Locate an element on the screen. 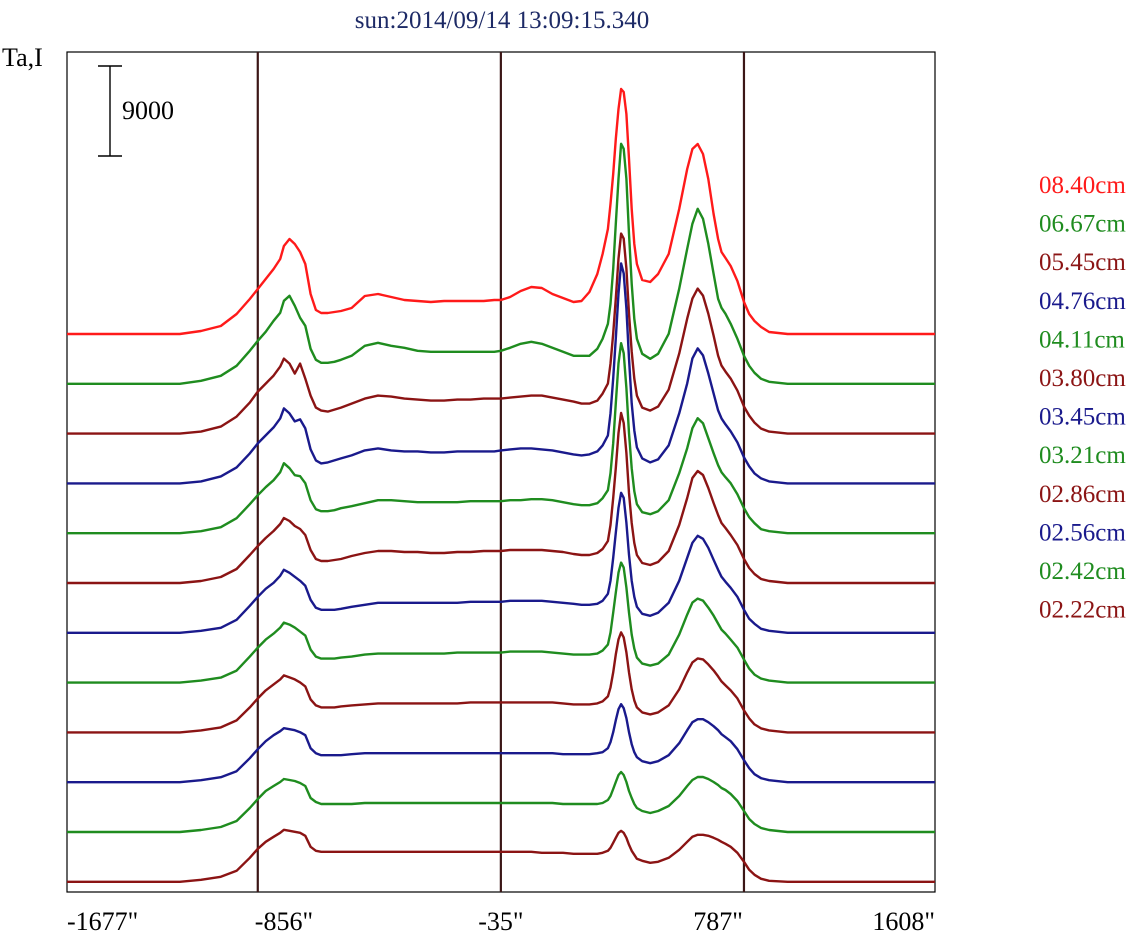  legend-entry-02-86cm: 02.86cm is located at coordinates (1082, 494).